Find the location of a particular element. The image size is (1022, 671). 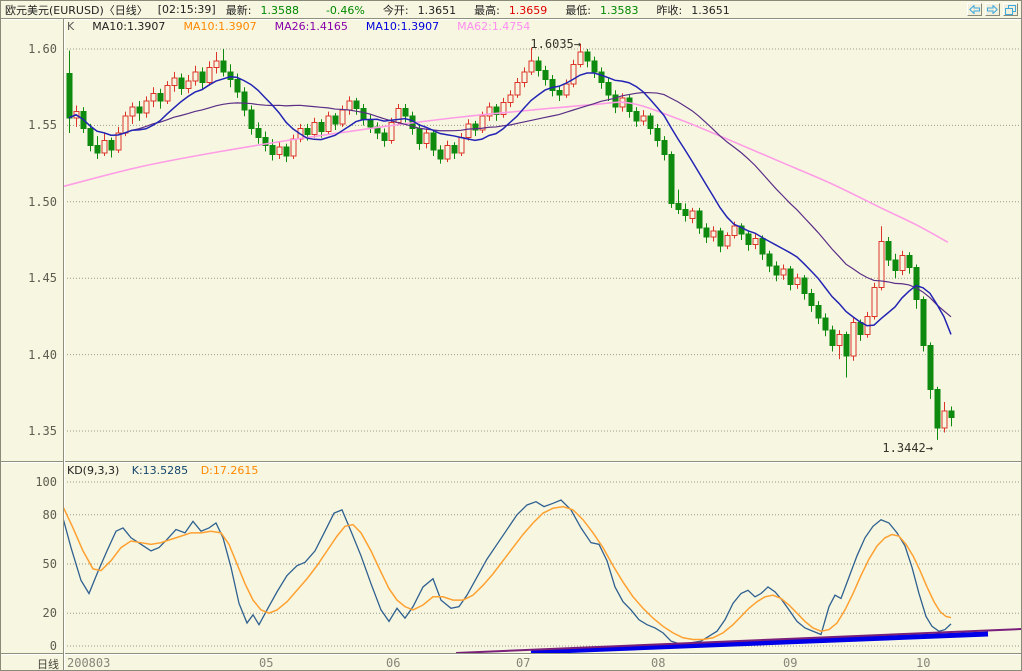

nav-buttons is located at coordinates (992, 9).